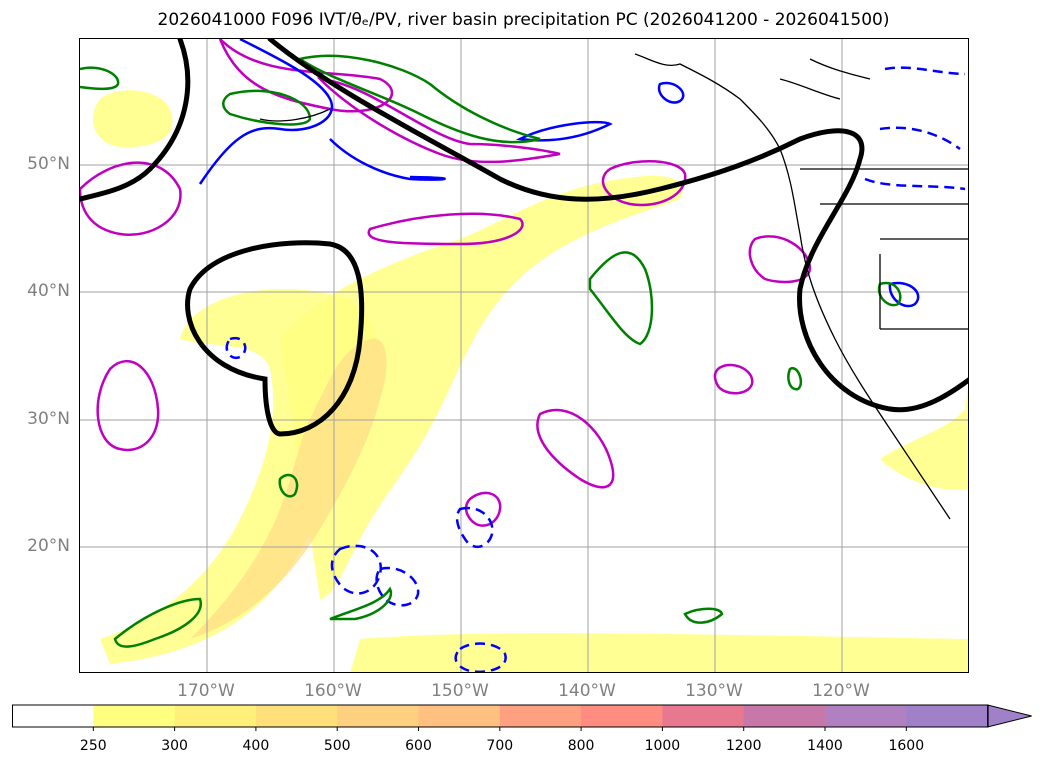 This screenshot has width=1047, height=767. What do you see at coordinates (581, 746) in the screenshot?
I see `colorbar-tick-label: 800` at bounding box center [581, 746].